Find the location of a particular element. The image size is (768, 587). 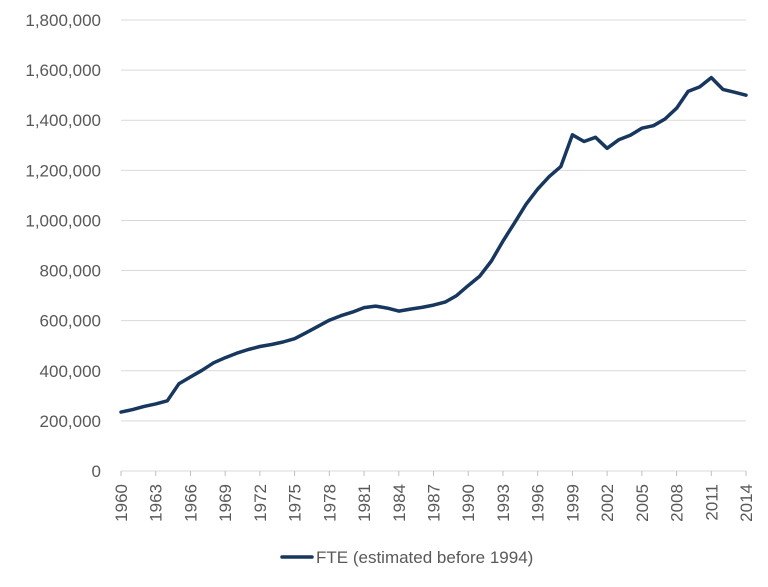

y-tick-label: 1,000,000 is located at coordinates (63, 220).